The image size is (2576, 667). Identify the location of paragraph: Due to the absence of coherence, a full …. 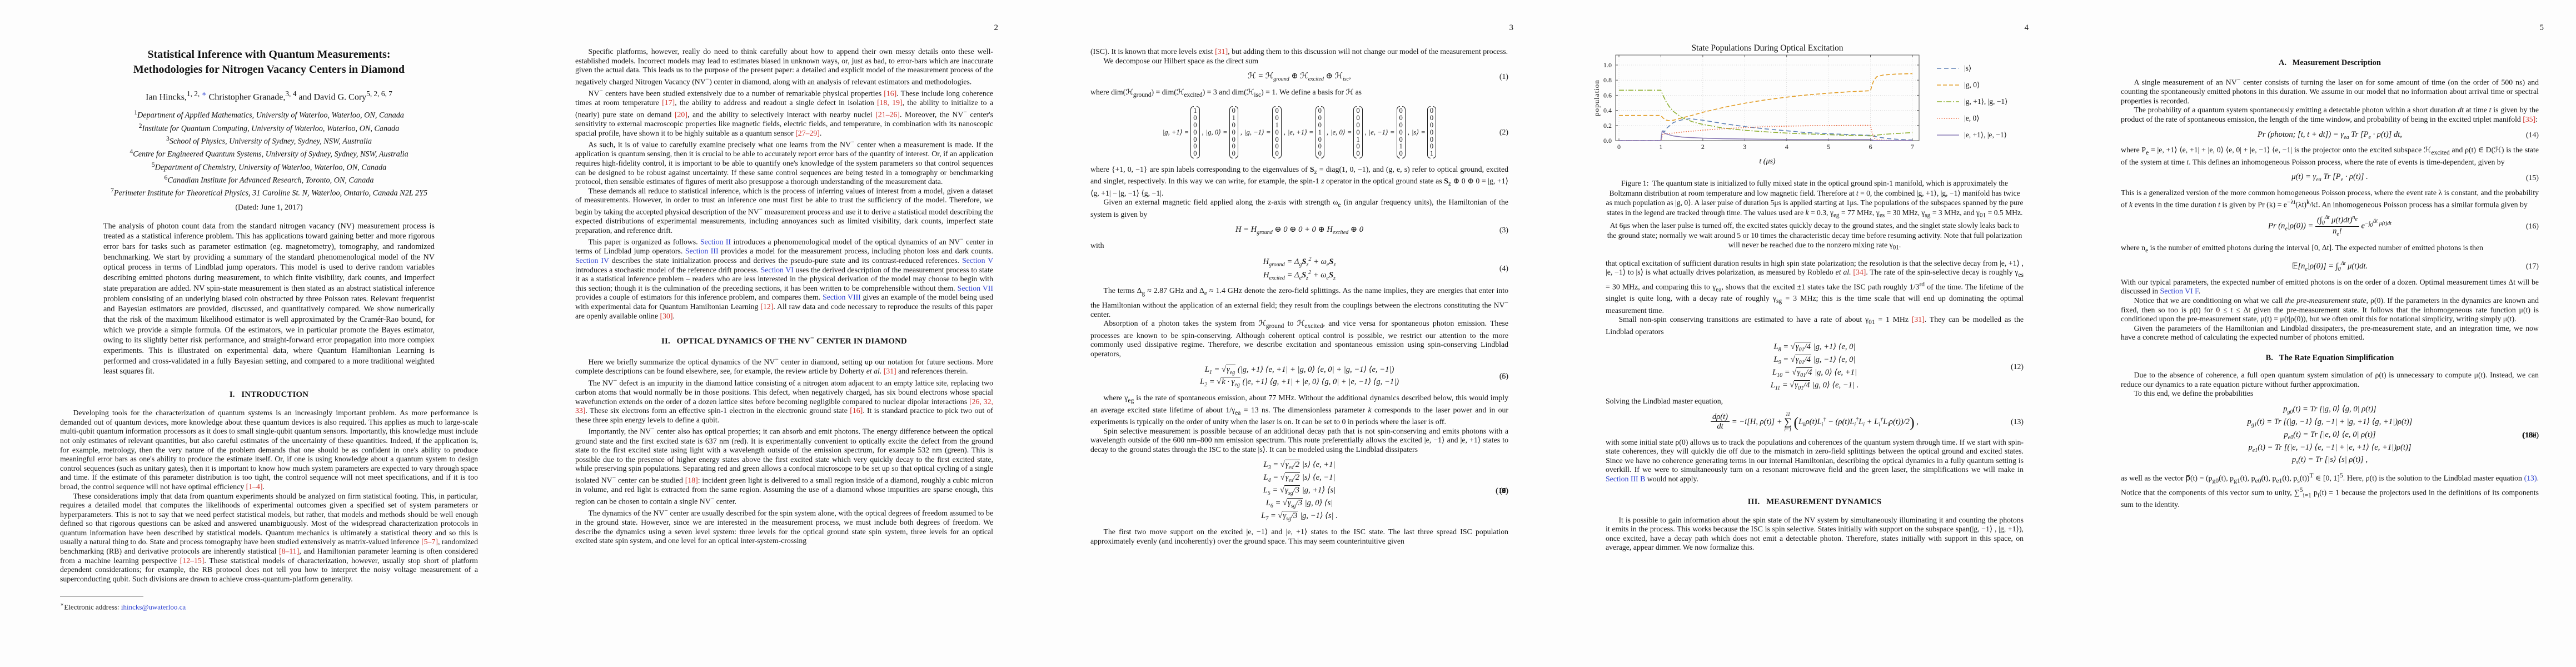
(2330, 380).